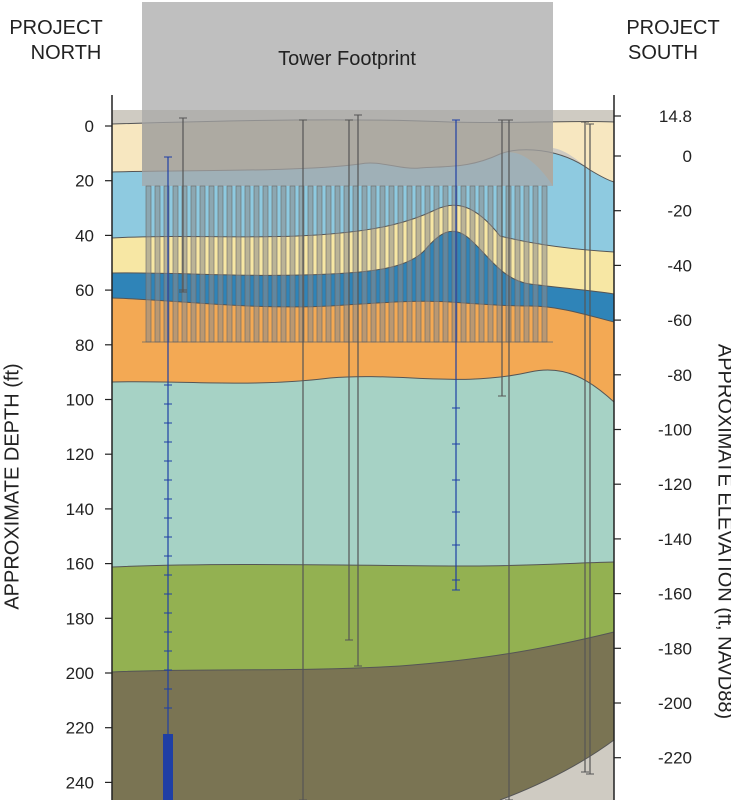 This screenshot has width=731, height=800. What do you see at coordinates (679, 375) in the screenshot?
I see `right-axis-tick-label: -80` at bounding box center [679, 375].